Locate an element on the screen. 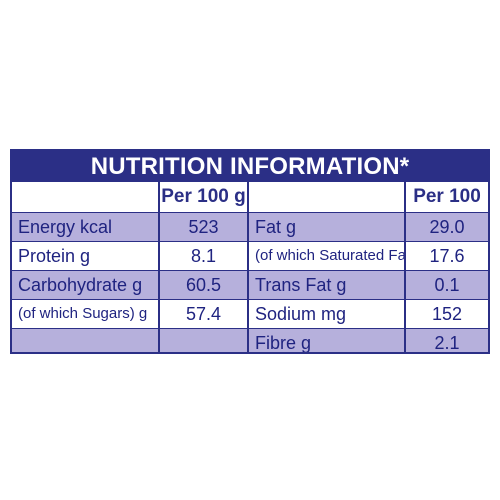  table-title: NUTRITION INFORMATION* is located at coordinates (250, 166).